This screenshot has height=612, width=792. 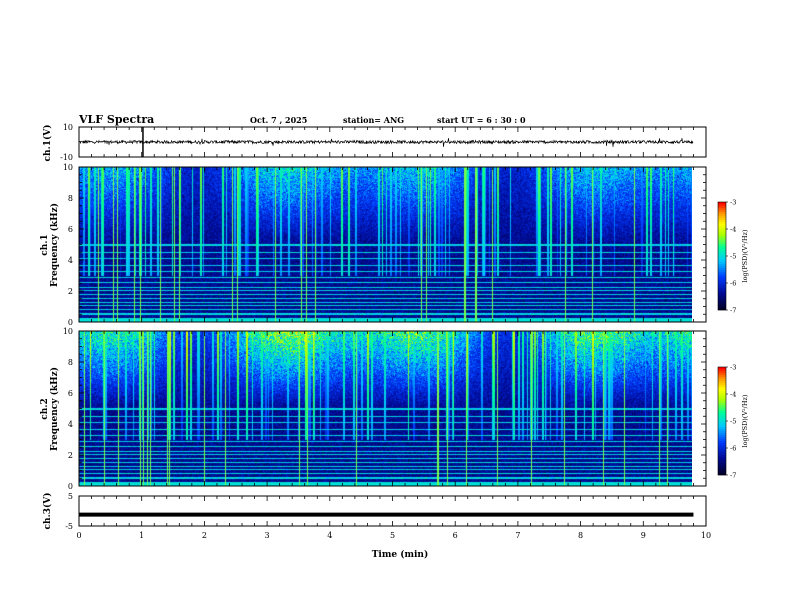 I want to click on y-tick-label: 10, so click(x=68, y=331).